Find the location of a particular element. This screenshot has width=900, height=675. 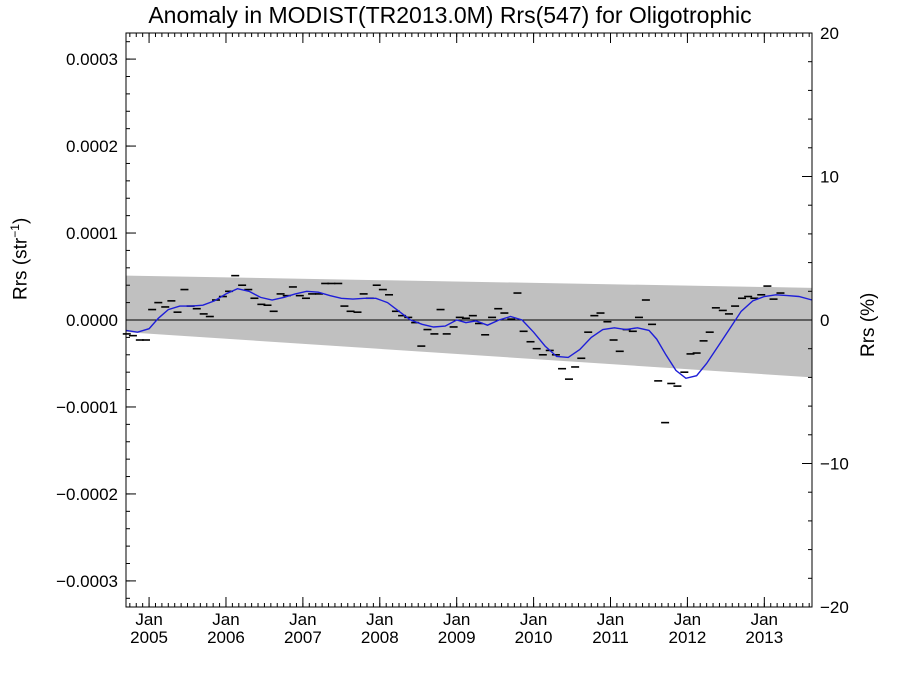

y-tick-label: 0.0000 is located at coordinates (92, 320).